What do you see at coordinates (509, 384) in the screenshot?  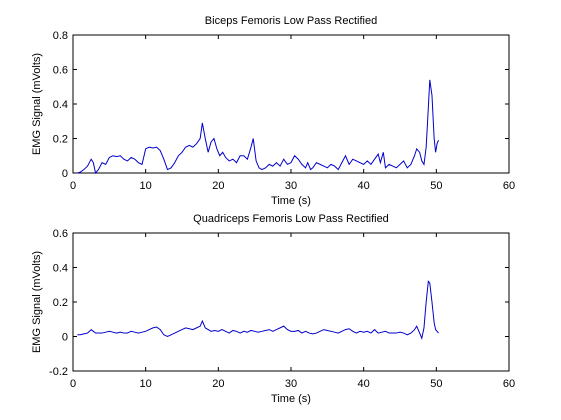 I see `quadriceps-x-tick-label: 60` at bounding box center [509, 384].